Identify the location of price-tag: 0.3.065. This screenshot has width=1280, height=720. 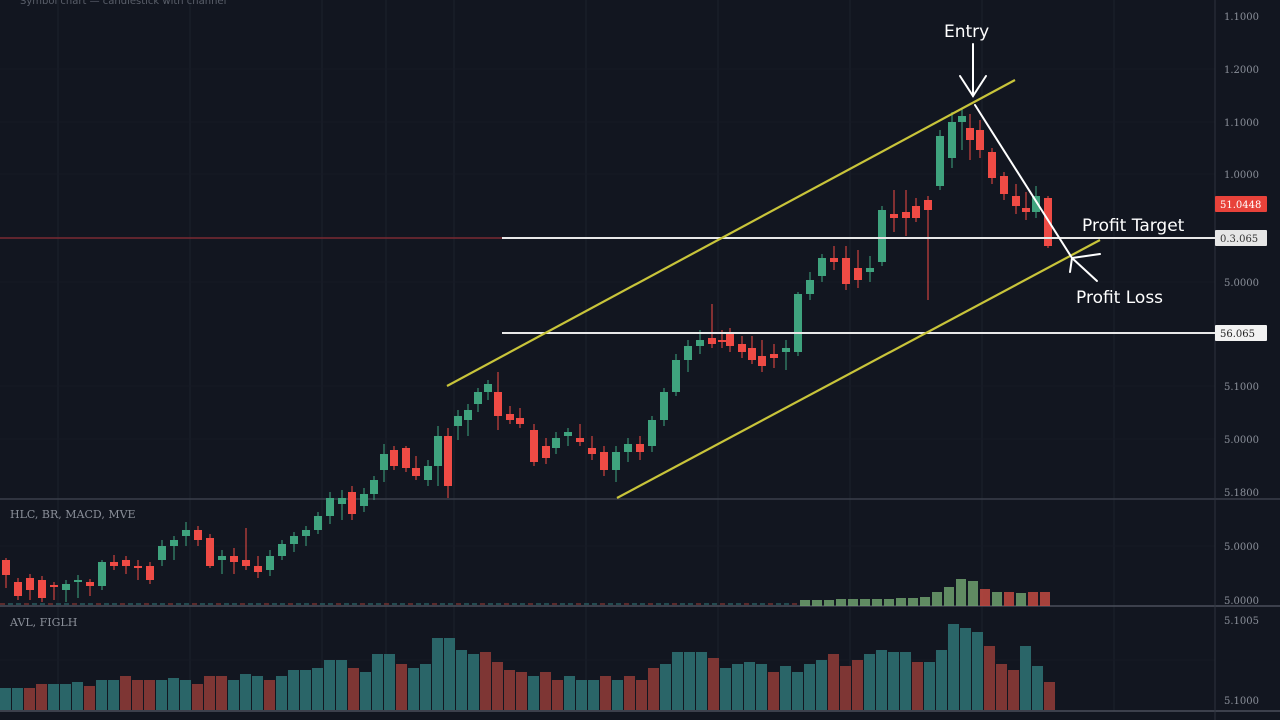
(1241, 238).